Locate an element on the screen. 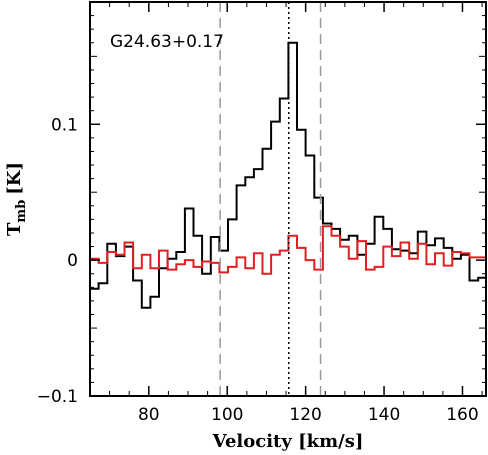  x-tick-label: 140 is located at coordinates (384, 415).